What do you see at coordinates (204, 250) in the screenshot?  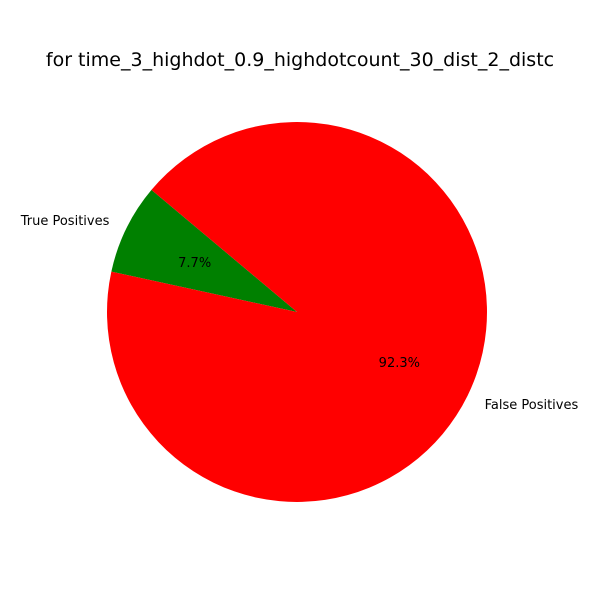 I see `pie-slice-true-positives` at bounding box center [204, 250].